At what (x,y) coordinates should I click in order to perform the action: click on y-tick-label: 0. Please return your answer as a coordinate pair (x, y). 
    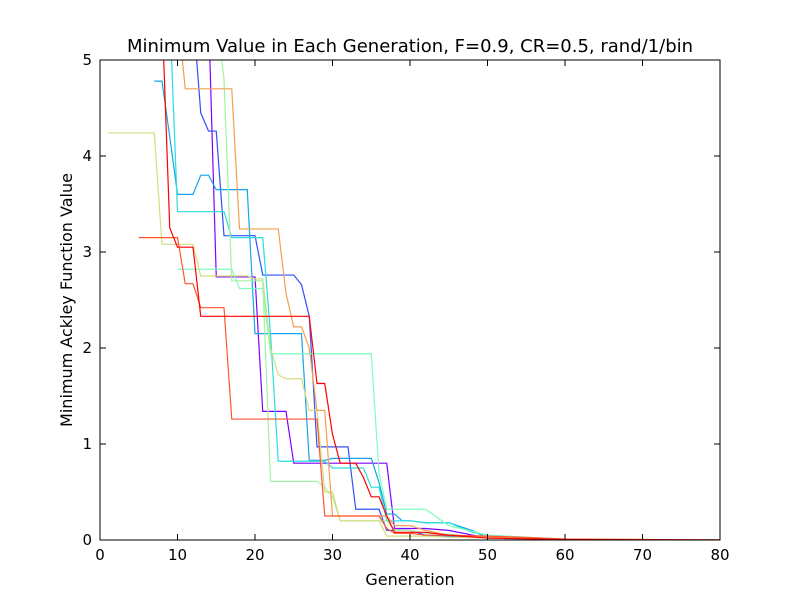
    Looking at the image, I should click on (87, 540).